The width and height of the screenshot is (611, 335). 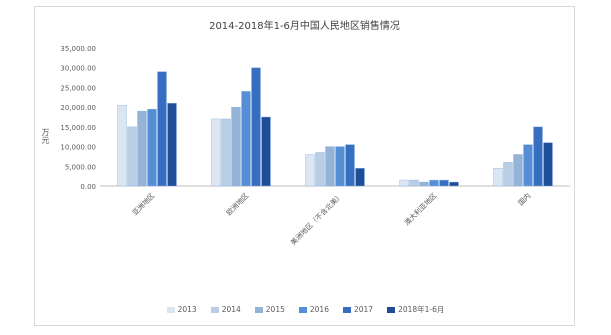 What do you see at coordinates (78, 128) in the screenshot?
I see `y-tick-label: 15,000.00` at bounding box center [78, 128].